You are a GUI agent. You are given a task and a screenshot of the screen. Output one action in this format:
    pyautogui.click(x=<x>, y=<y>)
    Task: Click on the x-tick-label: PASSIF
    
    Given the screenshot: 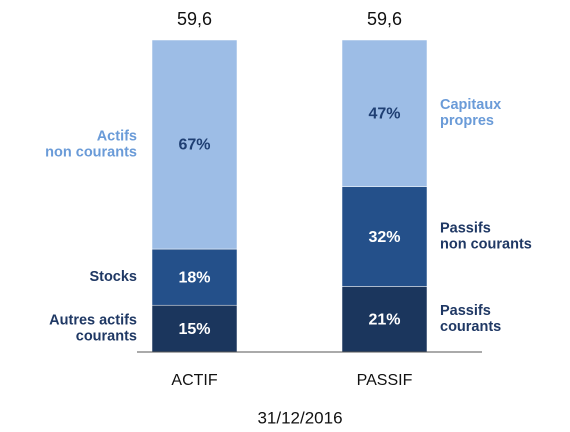 What is the action you would take?
    pyautogui.click(x=385, y=380)
    